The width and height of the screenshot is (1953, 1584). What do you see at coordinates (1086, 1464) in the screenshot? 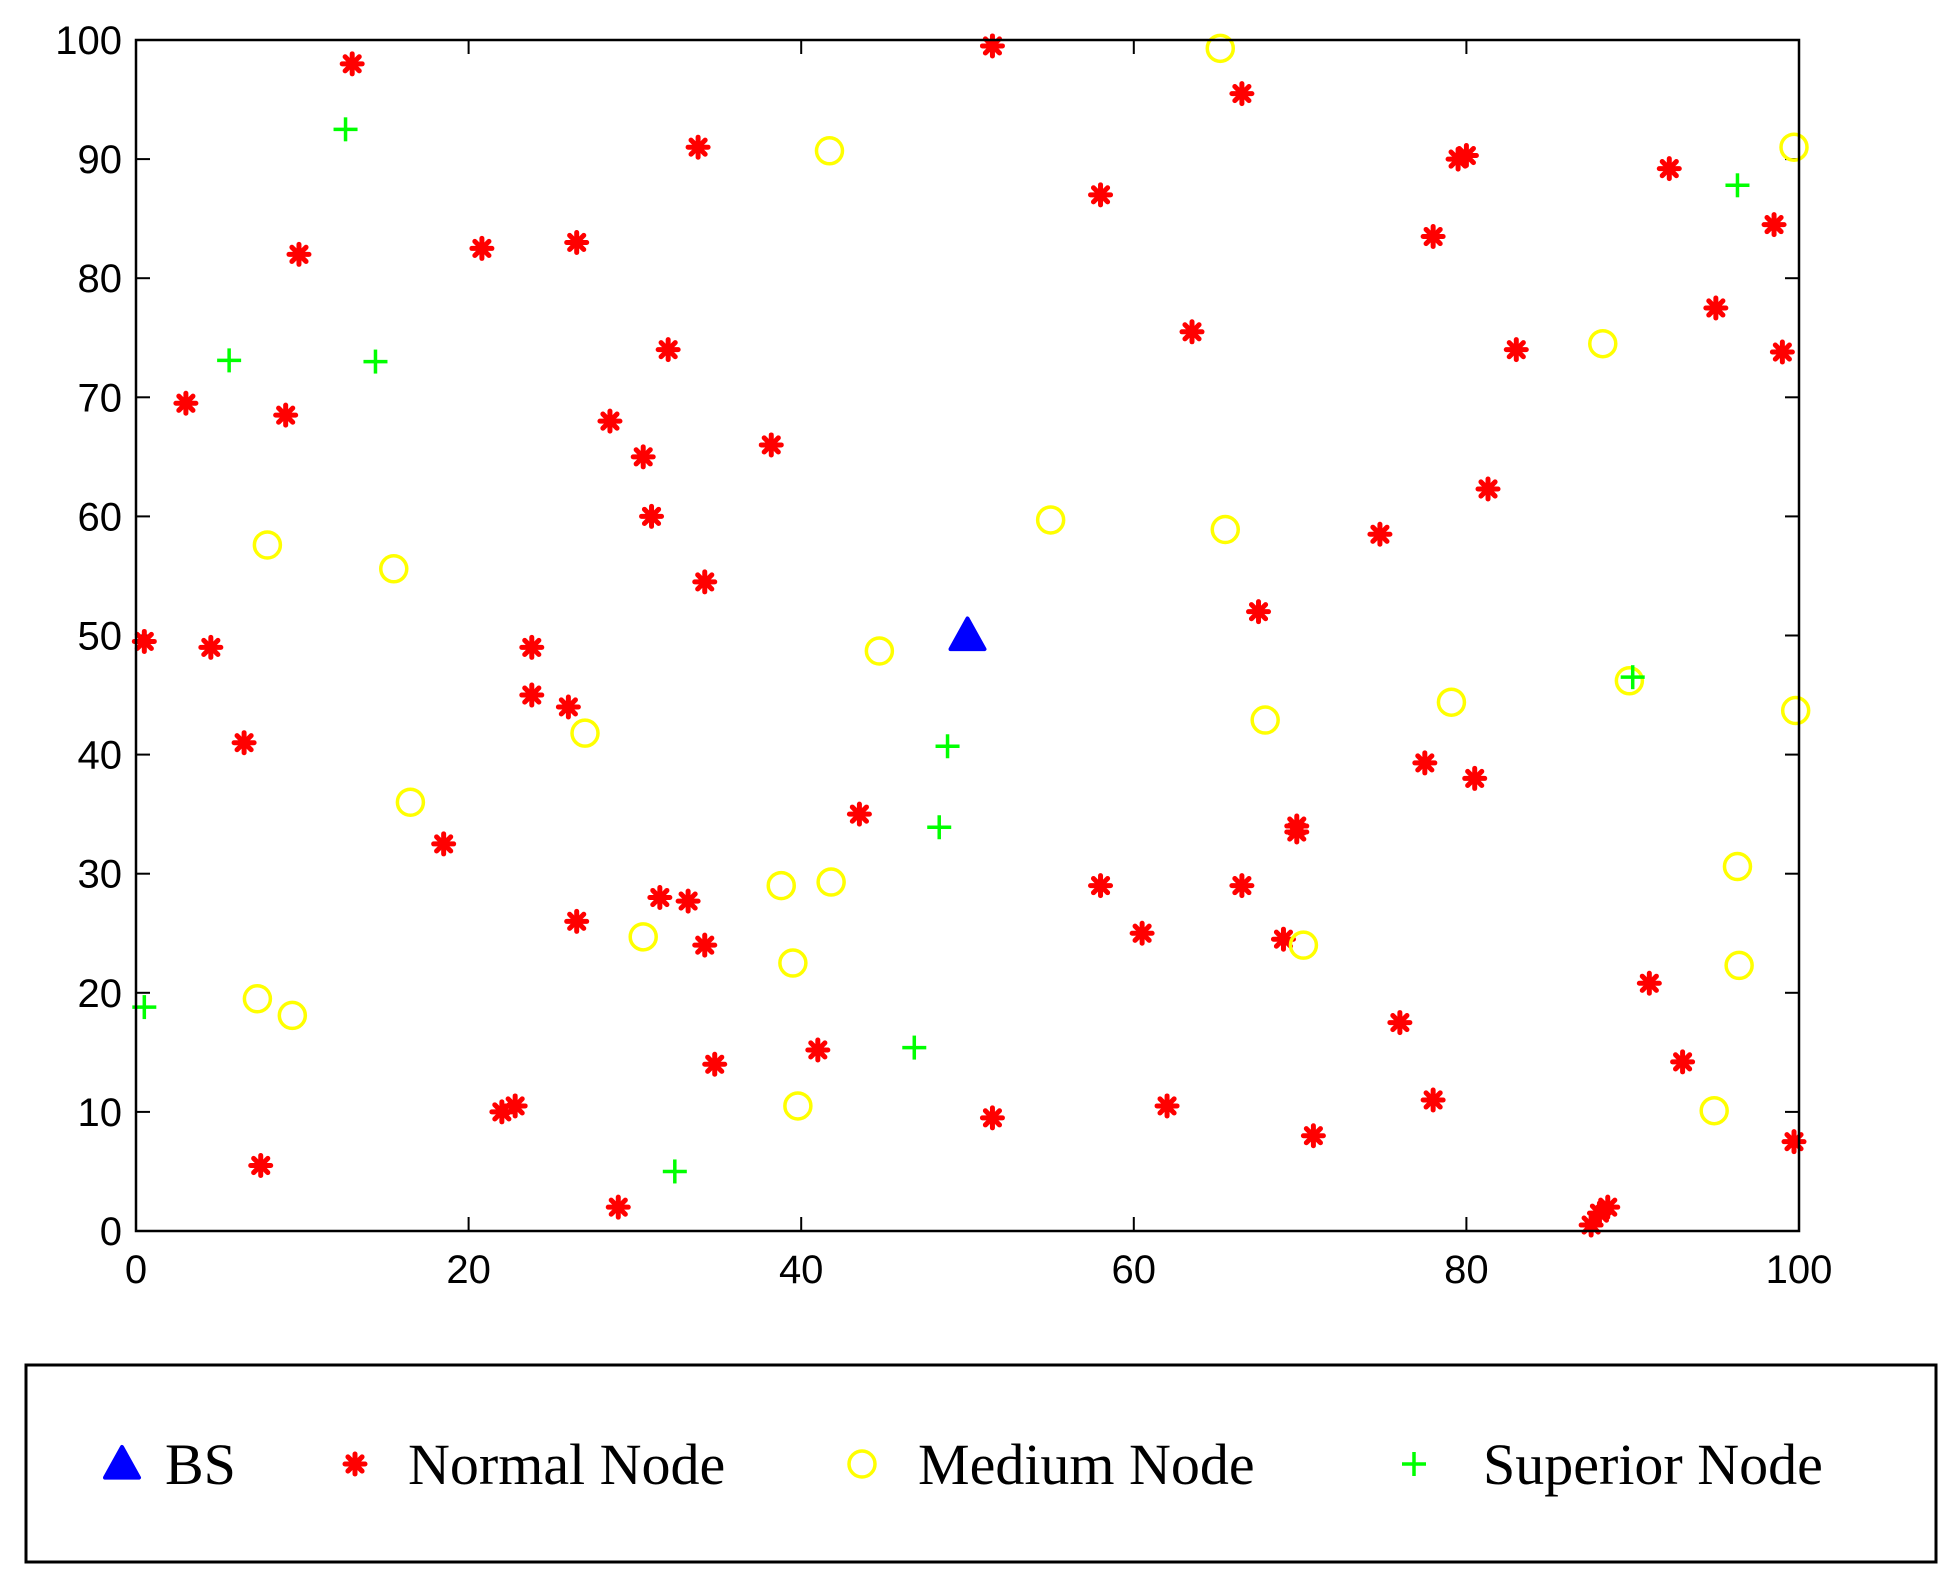
I see `legend-label-medium-node: Medium Node` at bounding box center [1086, 1464].